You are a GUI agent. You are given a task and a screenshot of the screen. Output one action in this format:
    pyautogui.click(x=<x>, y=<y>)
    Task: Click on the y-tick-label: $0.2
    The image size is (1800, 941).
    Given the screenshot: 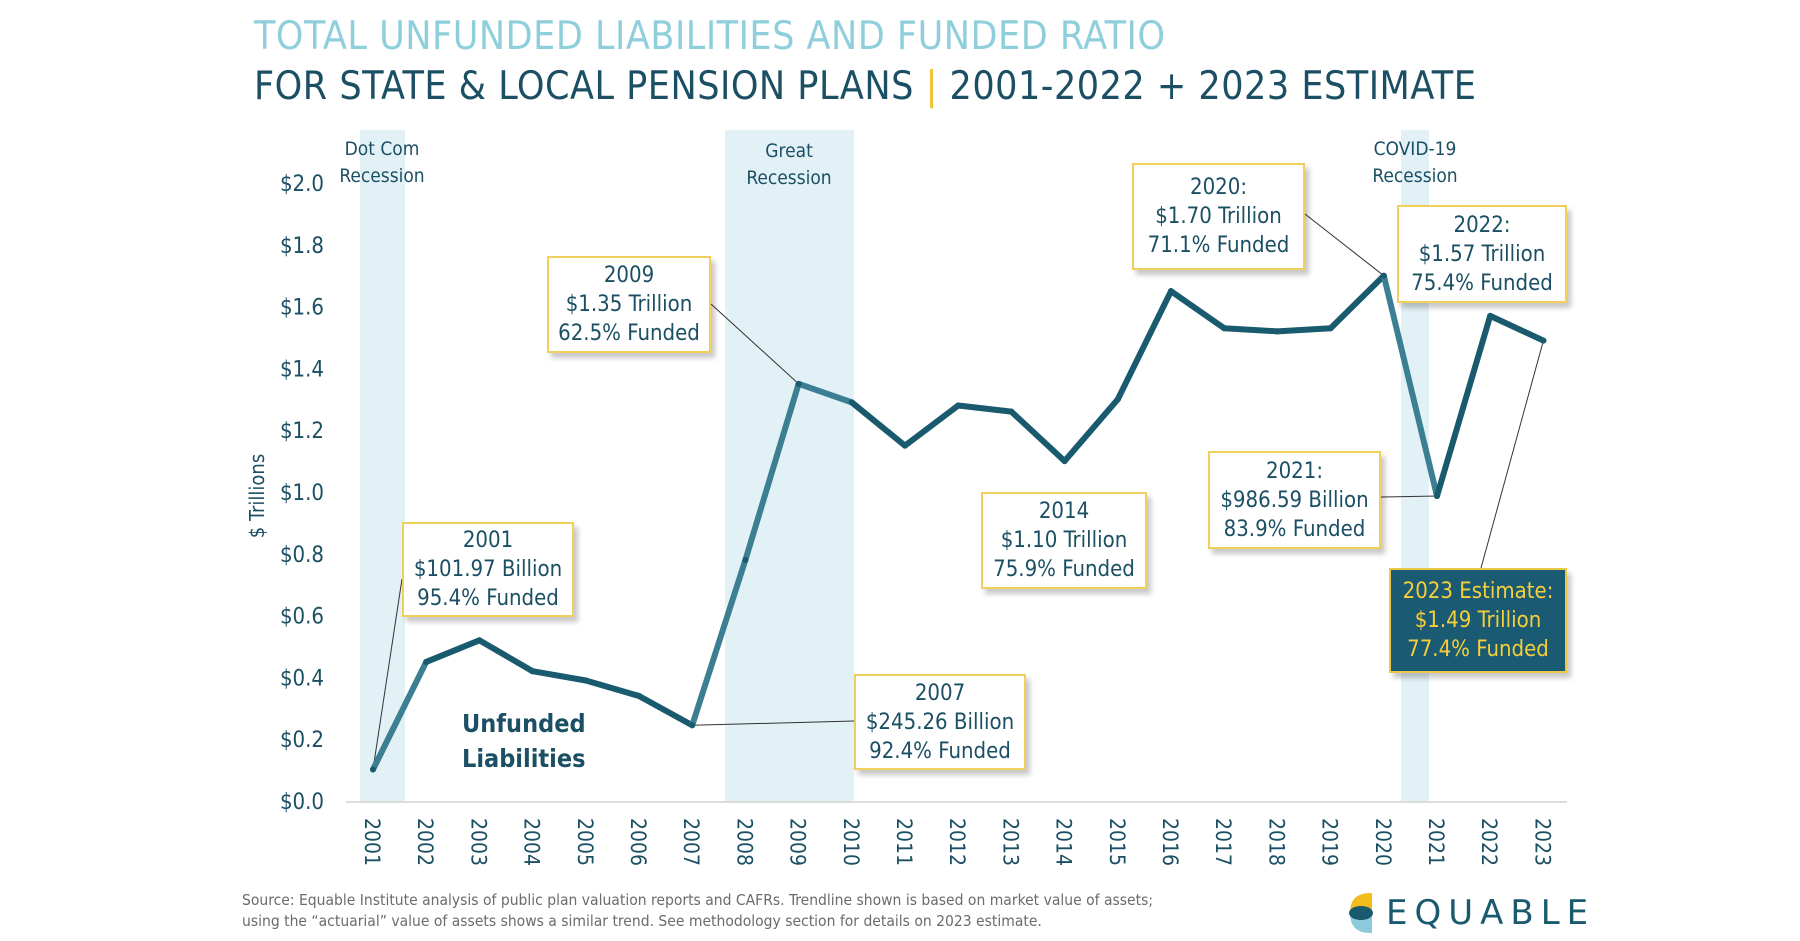 What is the action you would take?
    pyautogui.click(x=302, y=740)
    